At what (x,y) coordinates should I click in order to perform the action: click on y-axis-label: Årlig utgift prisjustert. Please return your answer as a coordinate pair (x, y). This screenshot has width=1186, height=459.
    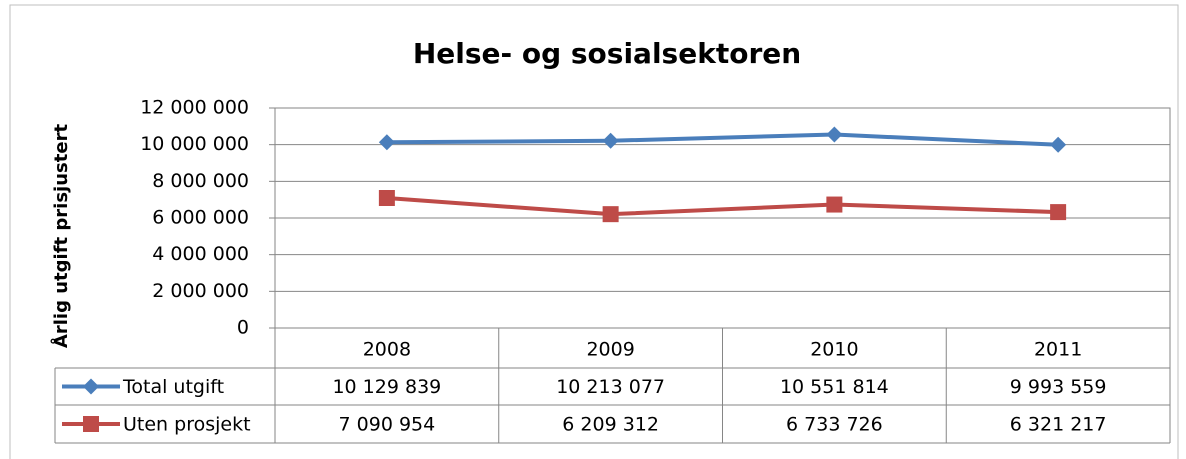
    Looking at the image, I should click on (60, 236).